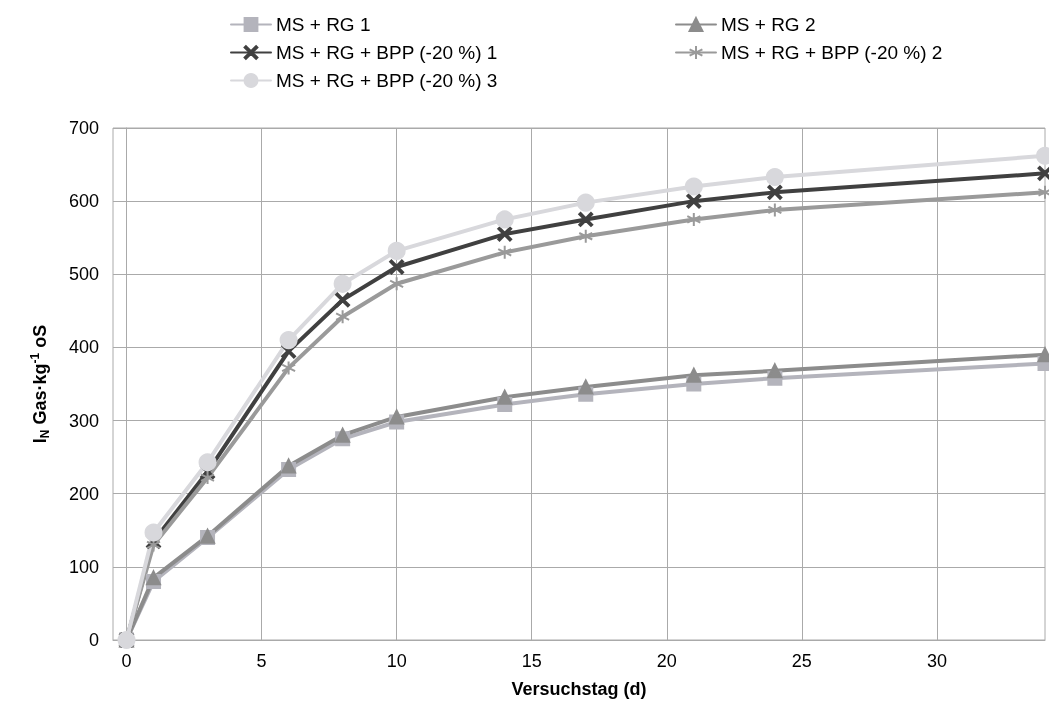 This screenshot has width=1049, height=719. I want to click on legend-label: MS + RG + BPP (-20 %) 2, so click(832, 52).